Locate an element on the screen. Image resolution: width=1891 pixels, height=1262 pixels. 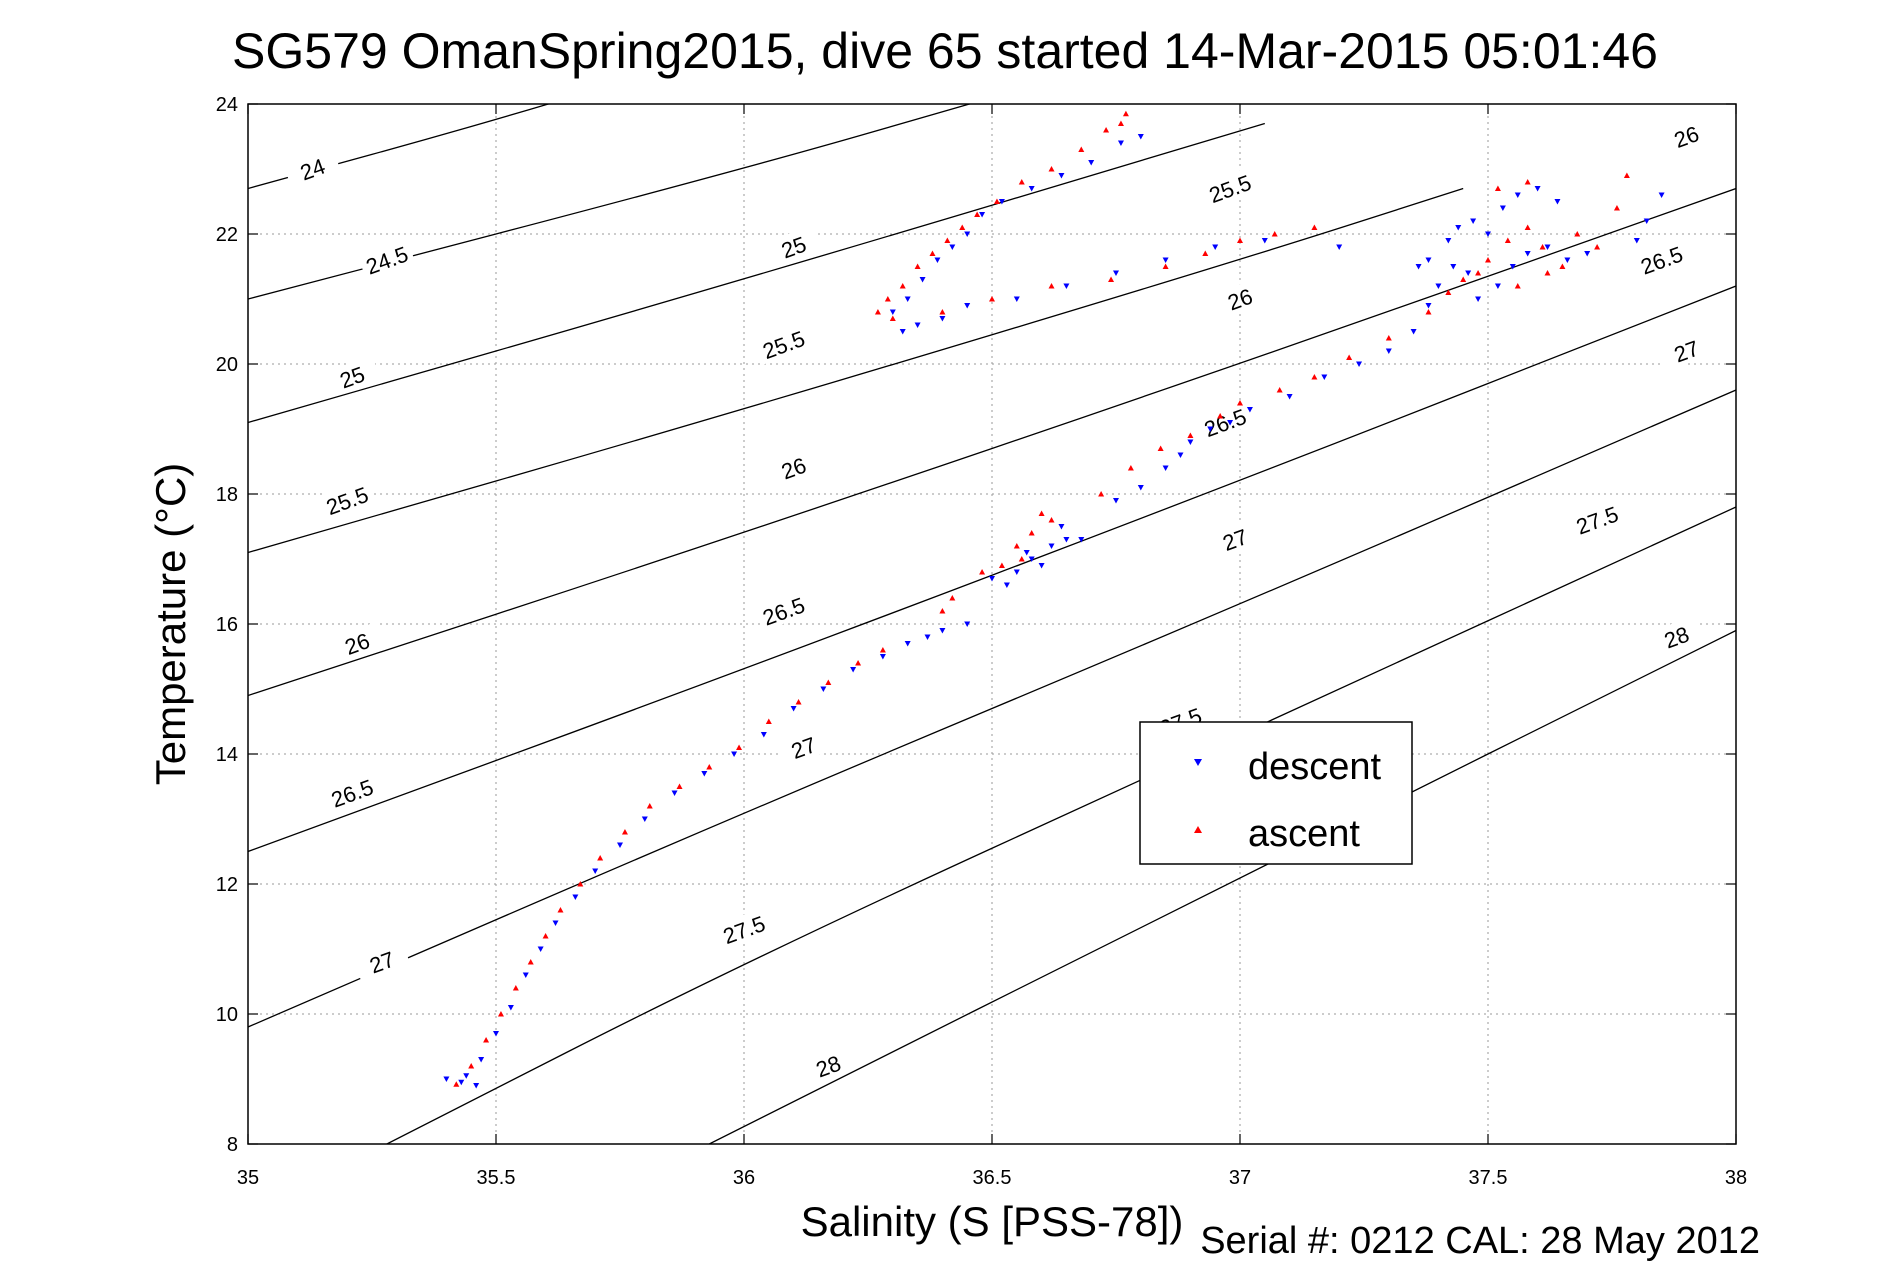
legend-descent-marker is located at coordinates (1198, 762).